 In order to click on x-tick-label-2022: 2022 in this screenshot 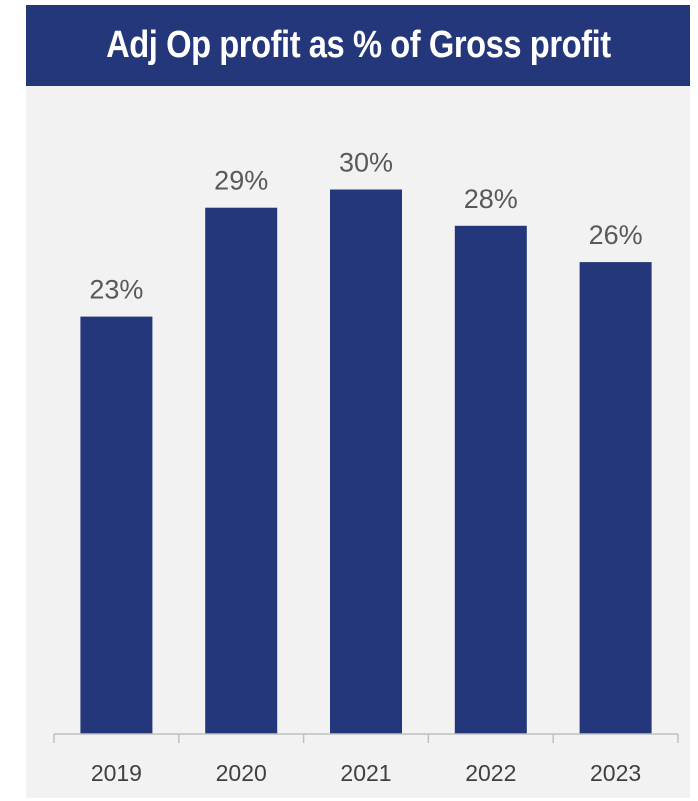, I will do `click(490, 773)`.